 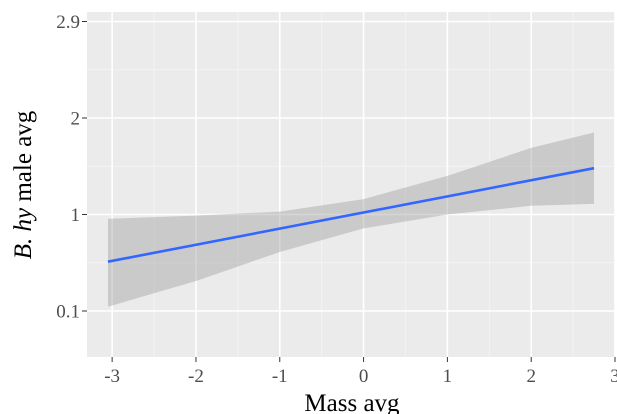 I want to click on x-axis-title: Mass avg, so click(x=352, y=402).